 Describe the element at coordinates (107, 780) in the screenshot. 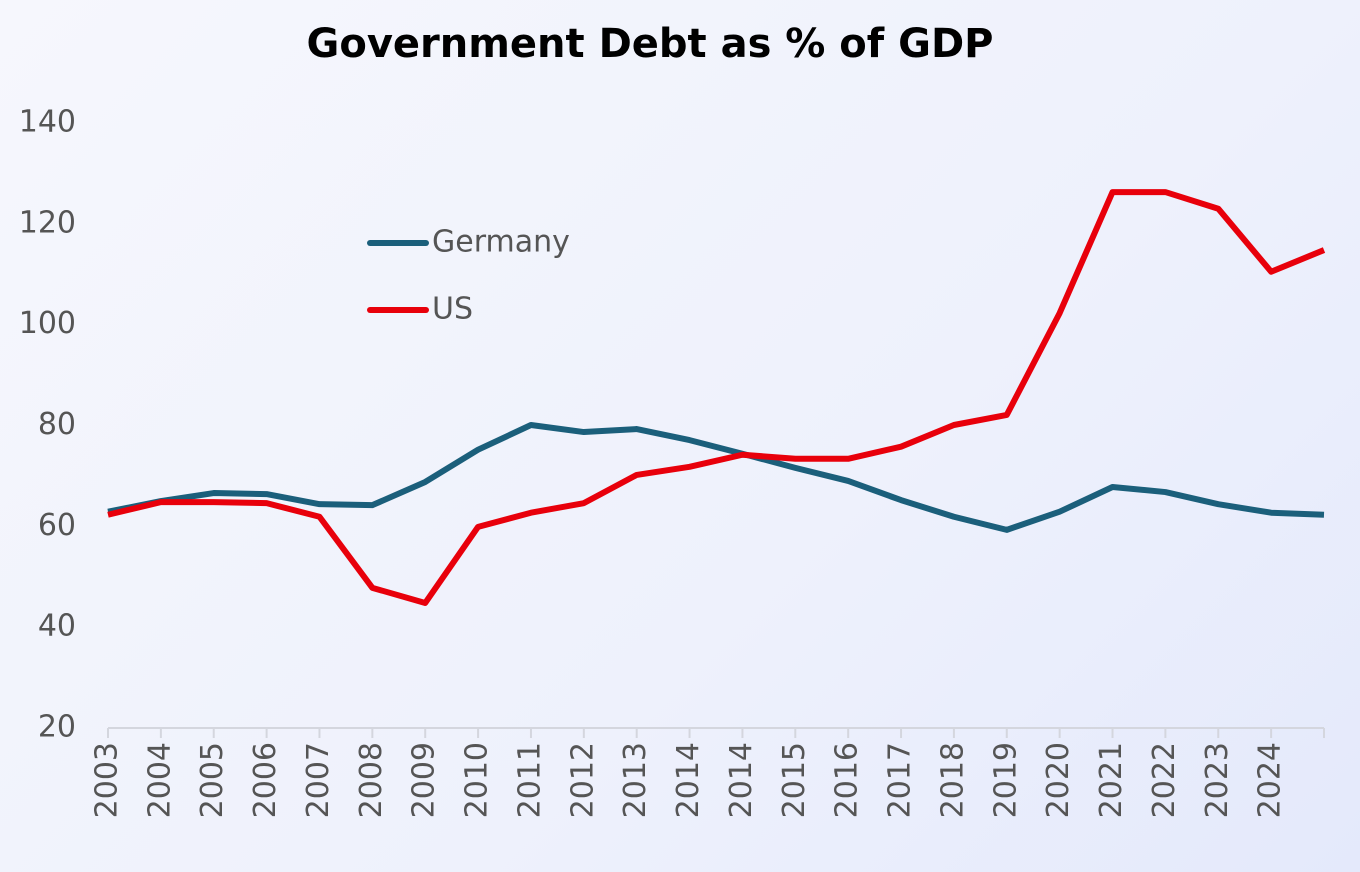

I see `x-tick-label: 2003` at that location.